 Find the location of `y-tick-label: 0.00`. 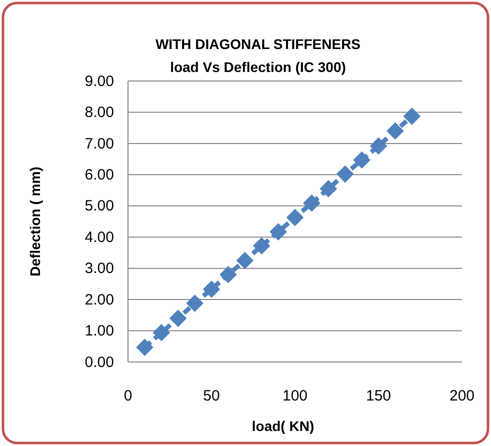

y-tick-label: 0.00 is located at coordinates (99, 362).